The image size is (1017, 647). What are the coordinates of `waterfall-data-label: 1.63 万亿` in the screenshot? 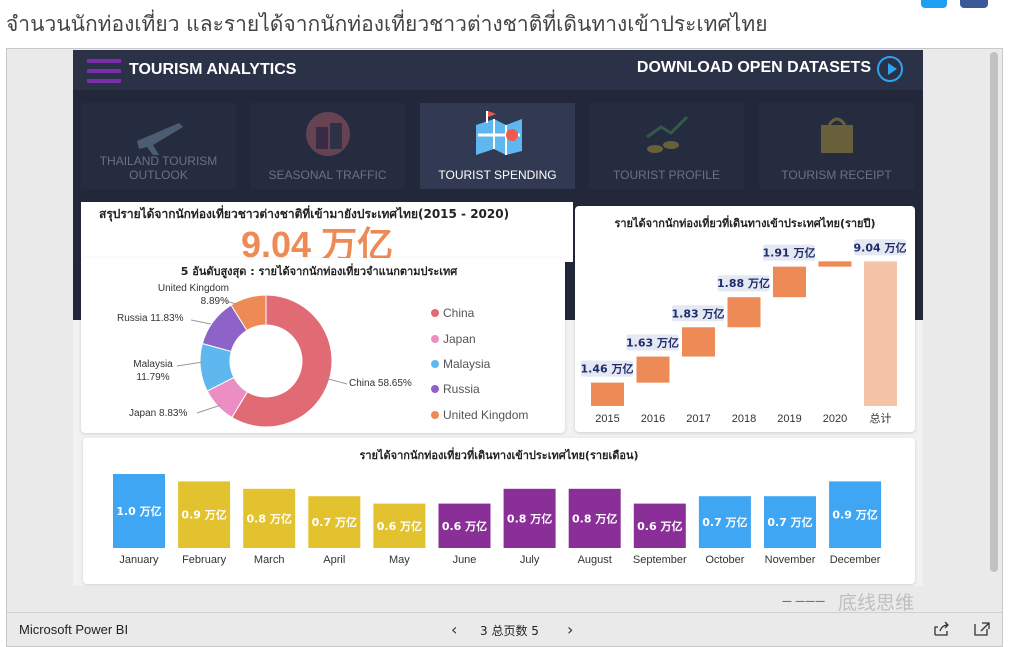 It's located at (652, 343).